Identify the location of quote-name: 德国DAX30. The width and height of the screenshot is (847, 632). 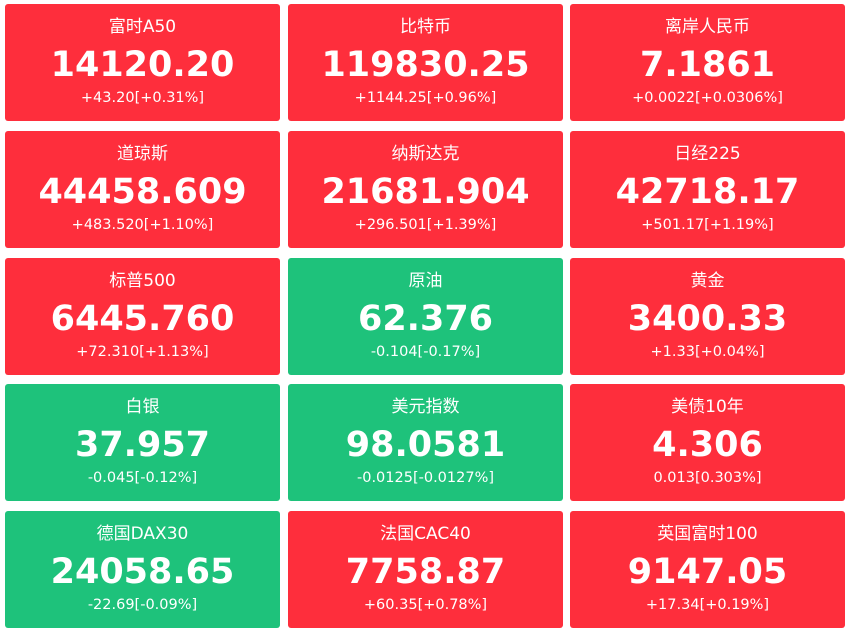
(142, 534).